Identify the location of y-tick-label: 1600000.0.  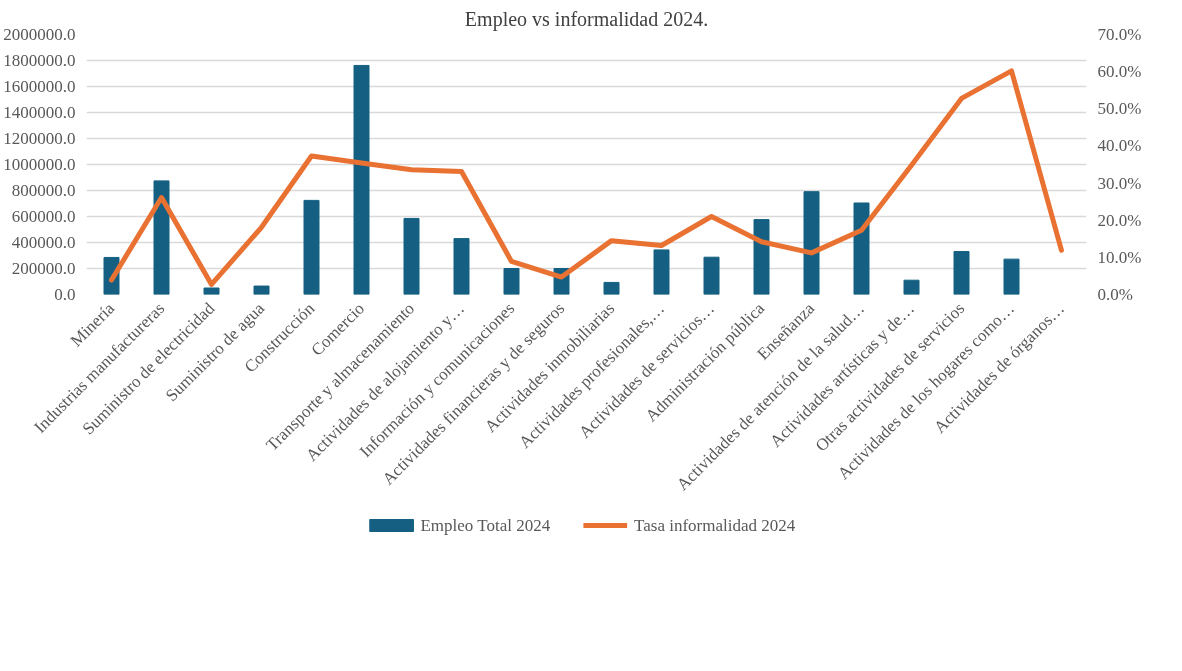
(39, 86).